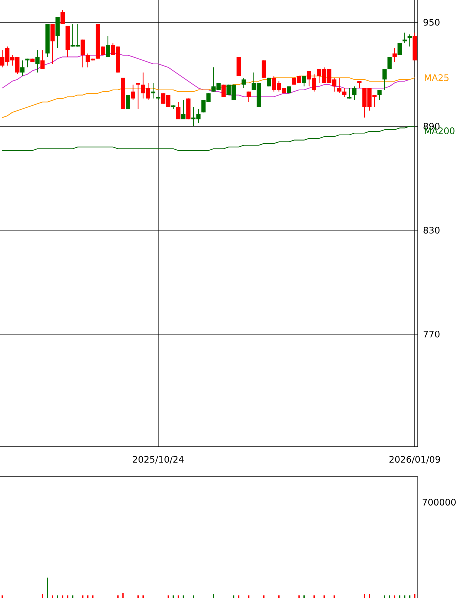  I want to click on y-tick-label: 950, so click(432, 22).